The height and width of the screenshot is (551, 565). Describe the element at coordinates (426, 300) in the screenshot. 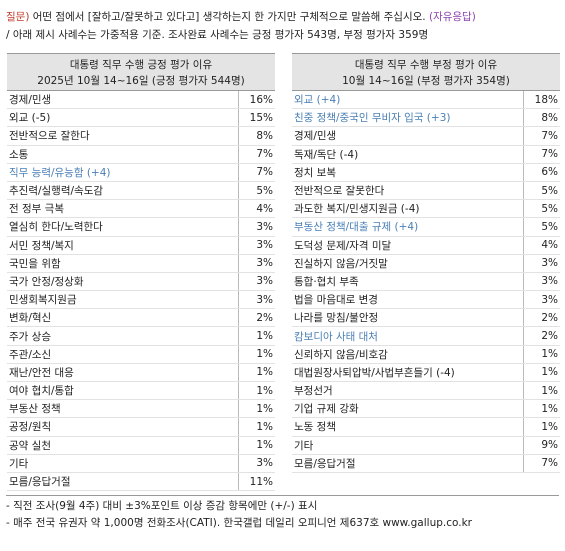

I see `reason-row: 법을 마음대로 변경 3%` at that location.